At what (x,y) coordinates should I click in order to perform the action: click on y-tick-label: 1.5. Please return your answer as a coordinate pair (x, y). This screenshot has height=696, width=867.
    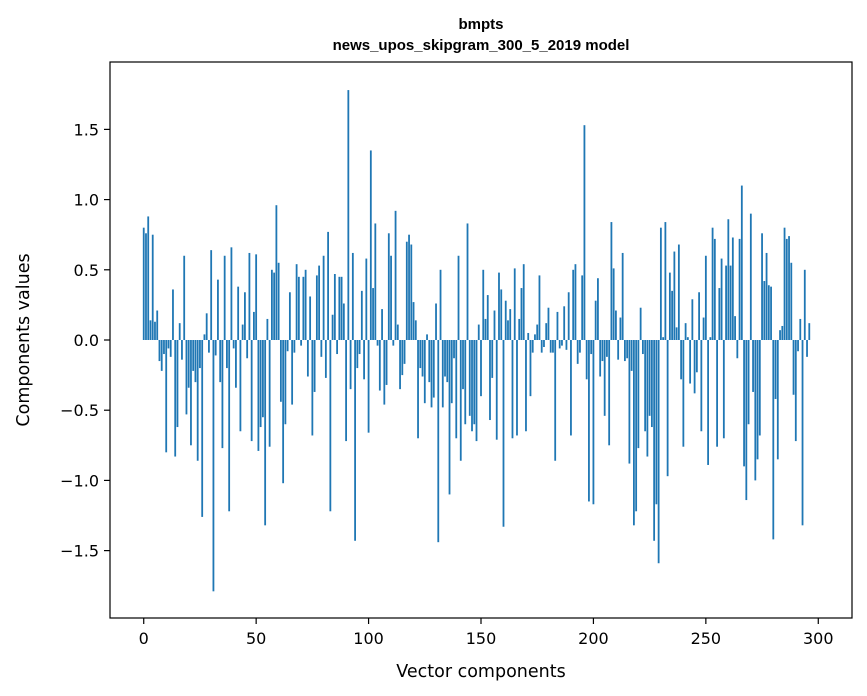
    Looking at the image, I should click on (86, 129).